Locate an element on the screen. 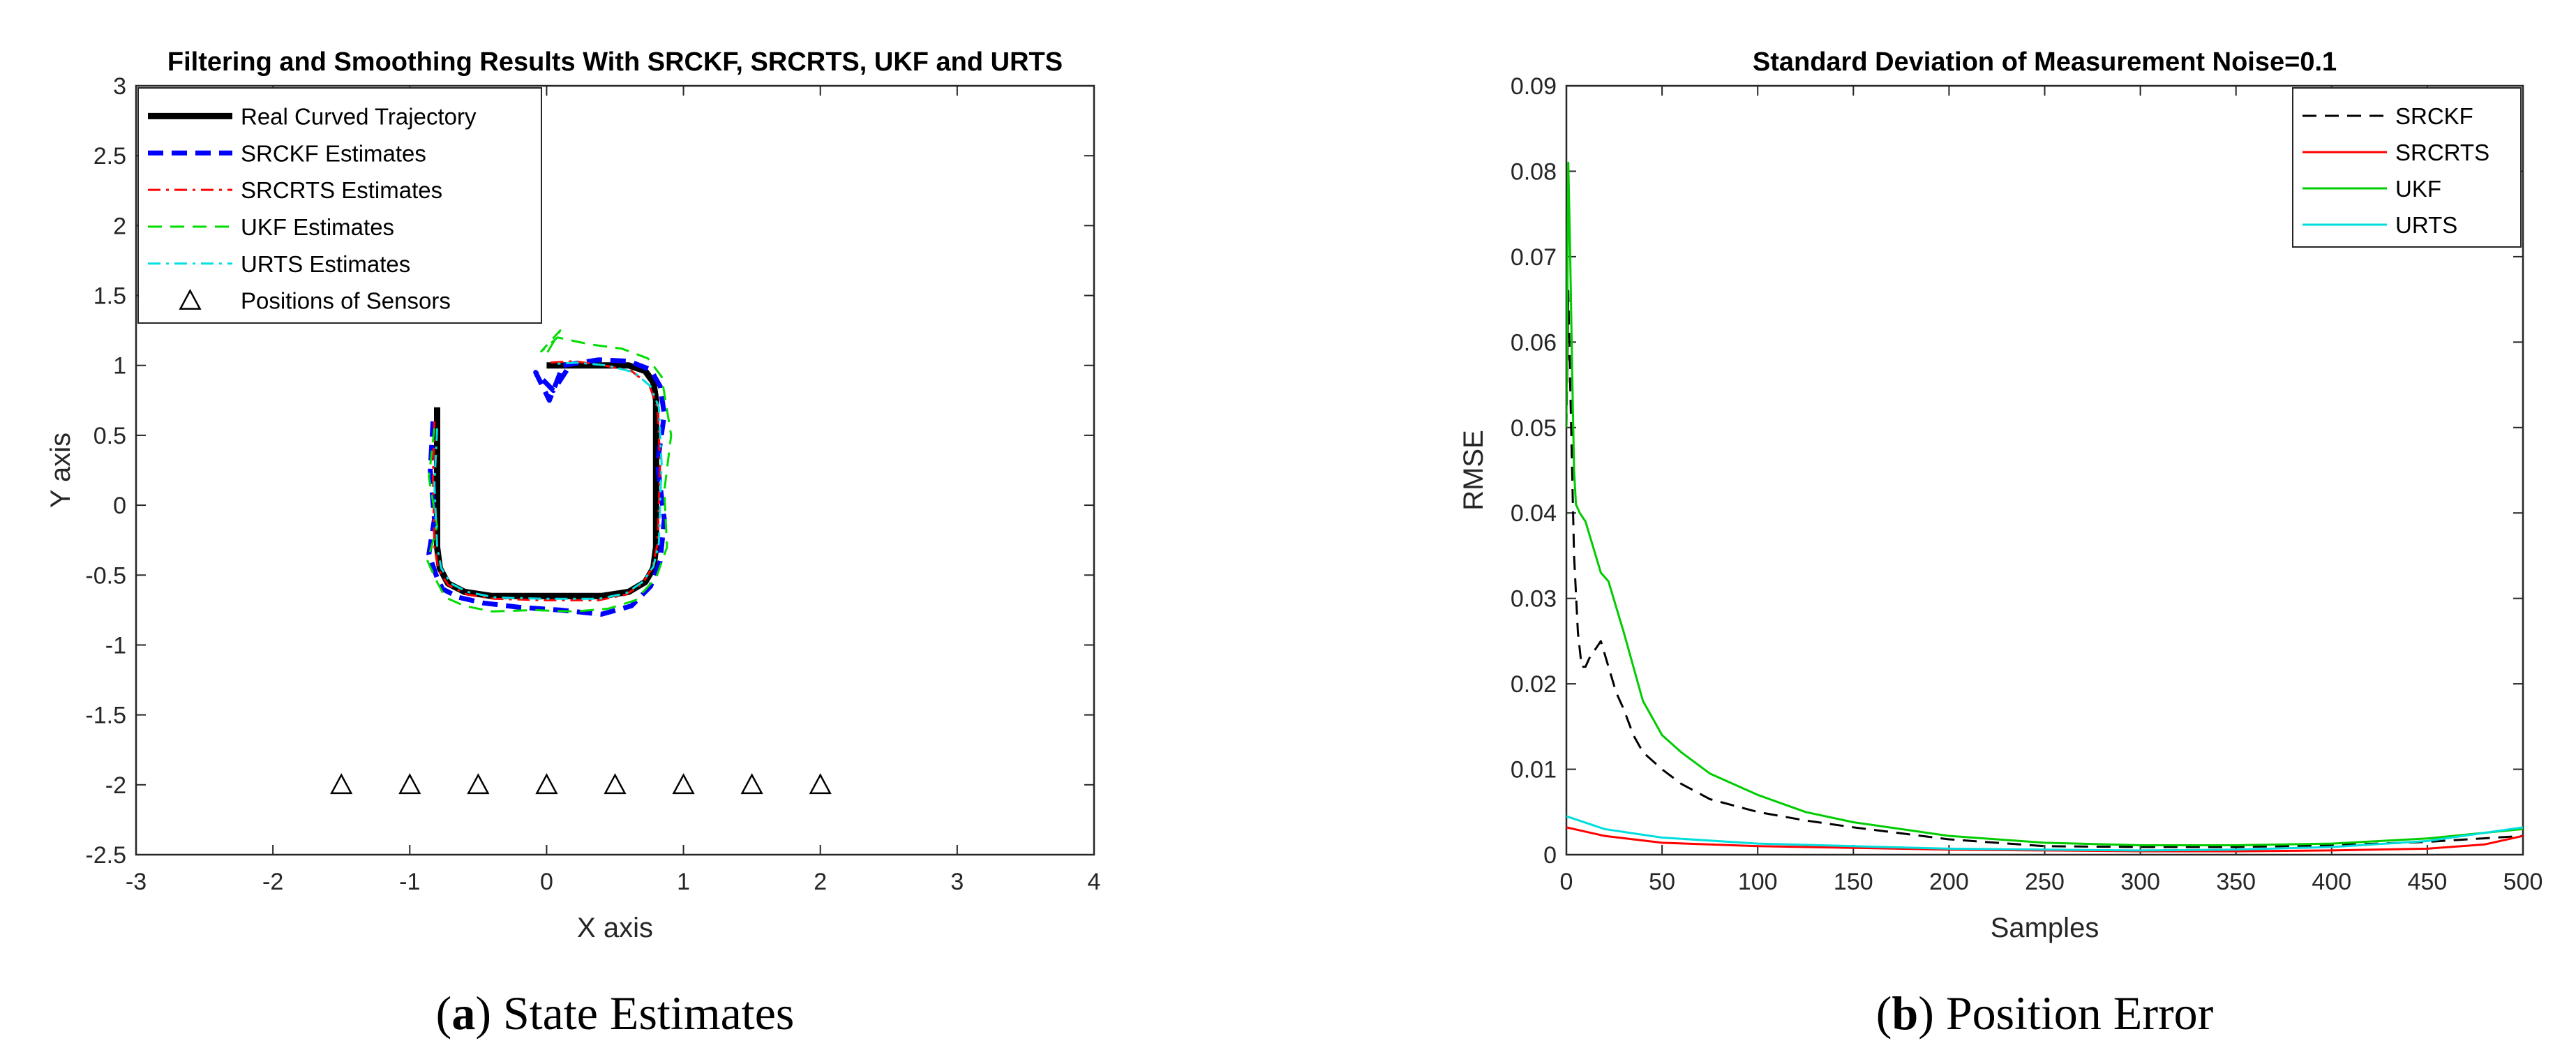 Image resolution: width=2576 pixels, height=1064 pixels. series-srckf-estimates is located at coordinates (546, 487).